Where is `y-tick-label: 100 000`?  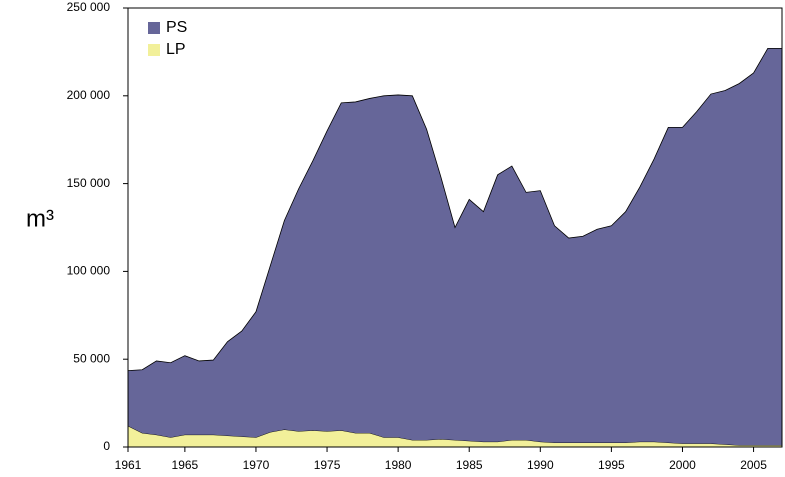 y-tick-label: 100 000 is located at coordinates (89, 271).